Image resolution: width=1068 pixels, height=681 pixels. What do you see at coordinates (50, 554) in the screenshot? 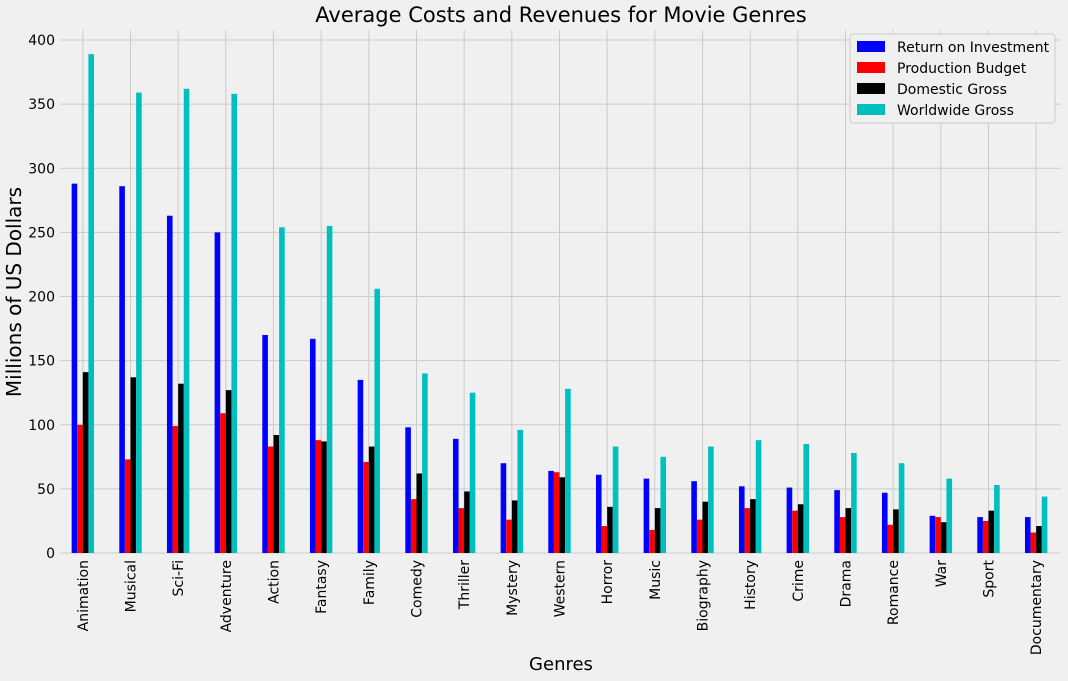
I see `y-tick-label: 0` at bounding box center [50, 554].